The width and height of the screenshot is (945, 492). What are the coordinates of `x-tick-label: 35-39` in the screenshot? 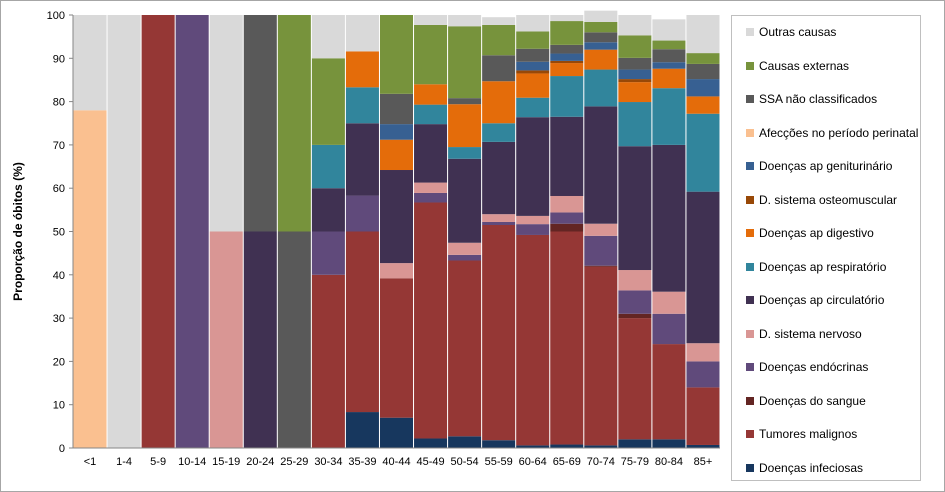 It's located at (362, 462).